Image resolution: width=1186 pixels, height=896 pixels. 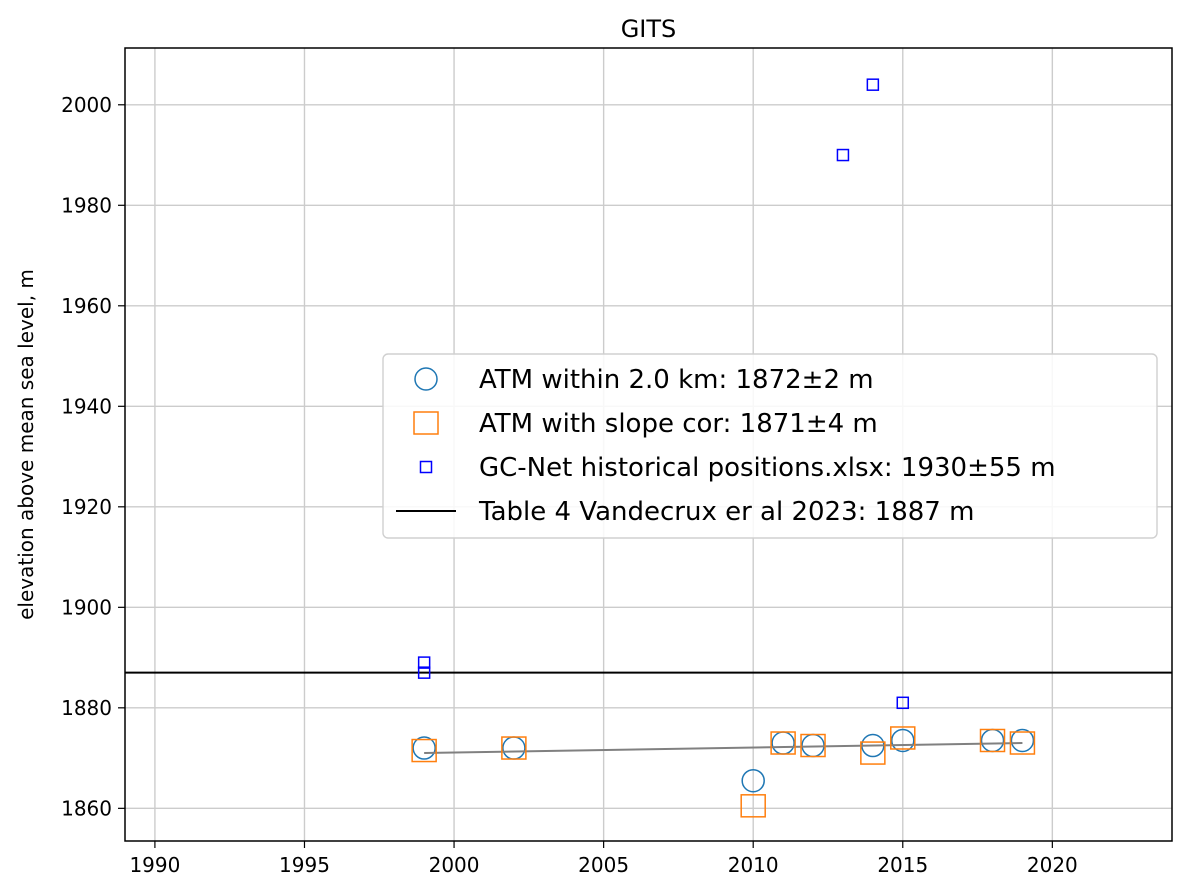 What do you see at coordinates (86, 708) in the screenshot?
I see `y-tick-label: 1880` at bounding box center [86, 708].